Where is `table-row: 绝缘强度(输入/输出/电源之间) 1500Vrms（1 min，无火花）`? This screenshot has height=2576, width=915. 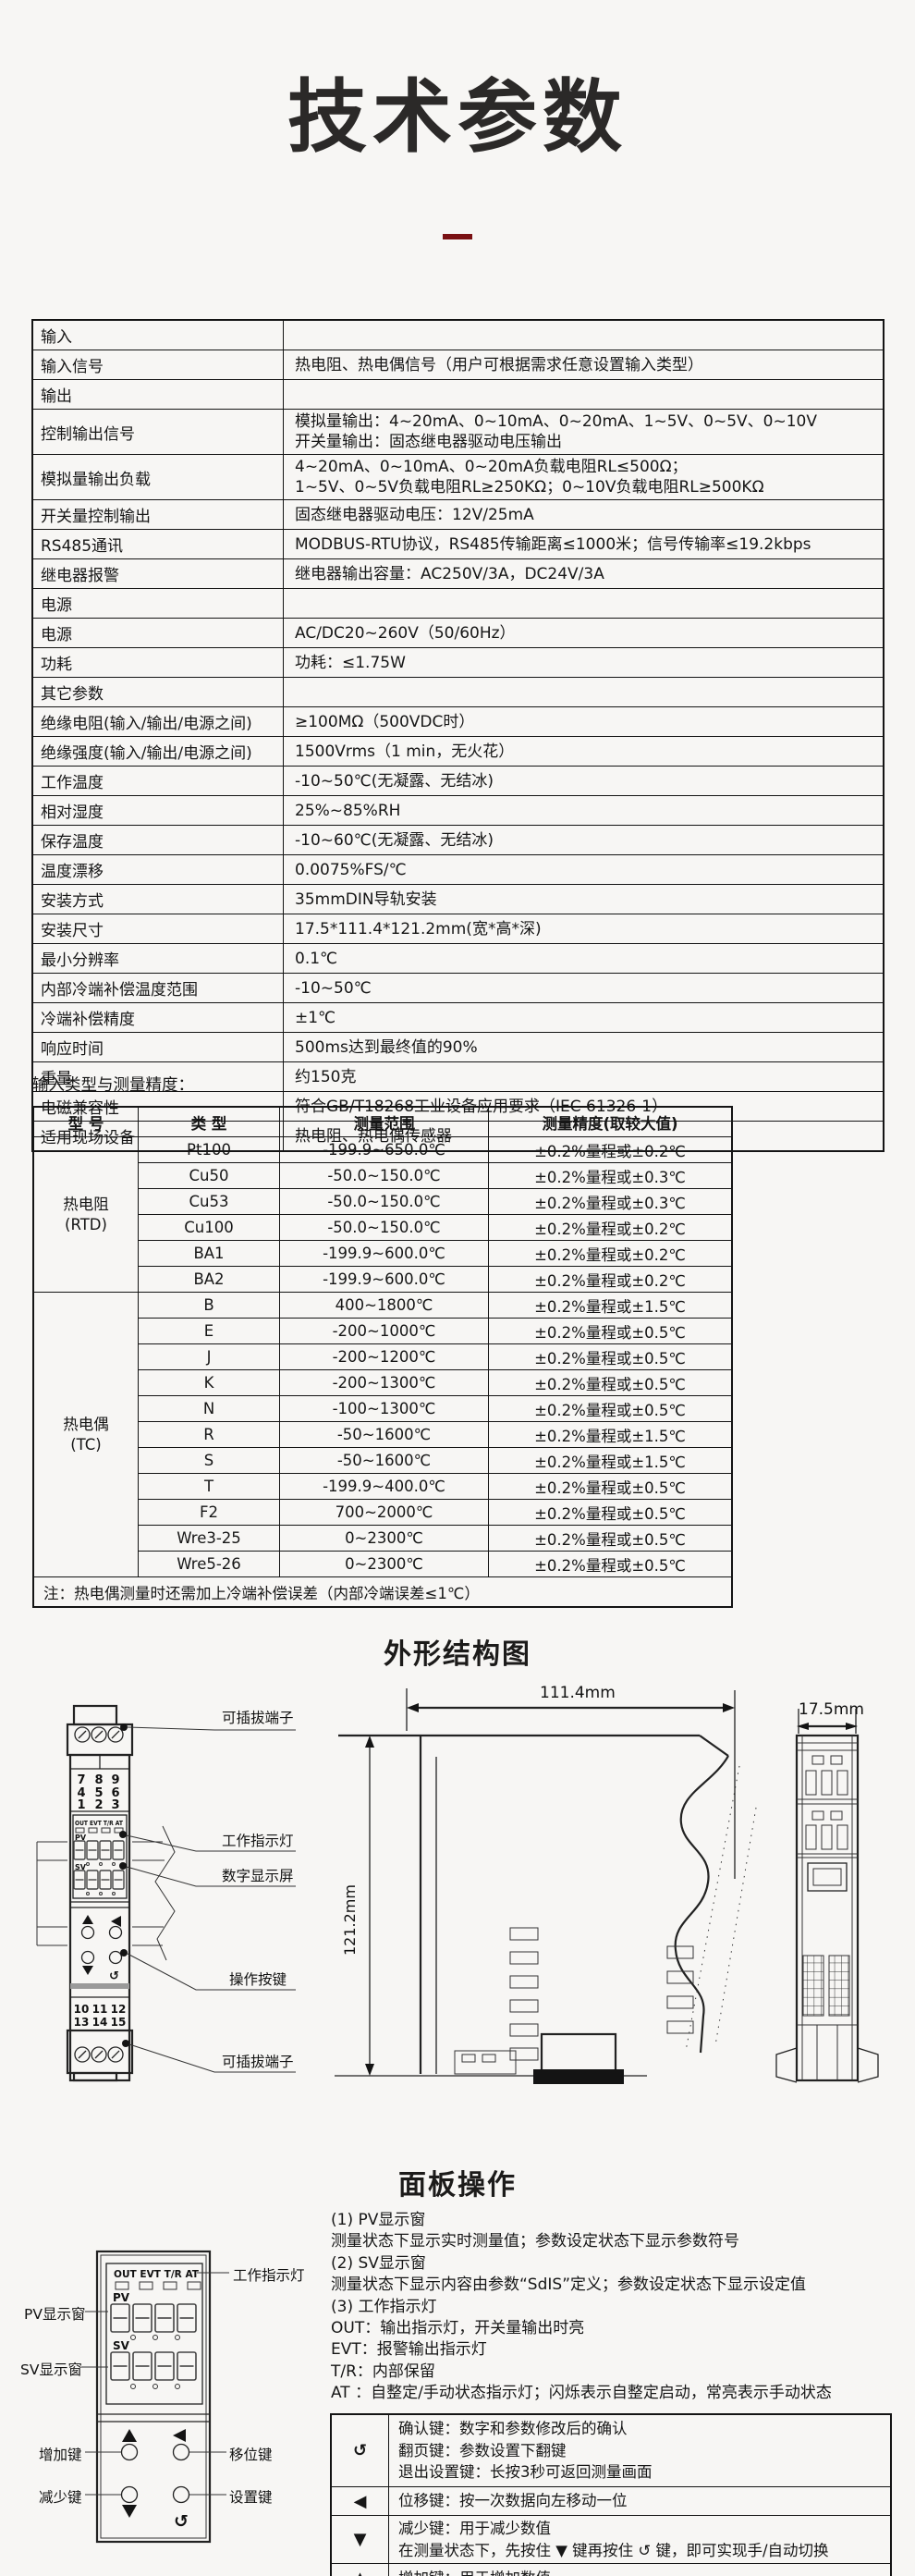
table-row: 绝缘强度(输入/输出/电源之间) 1500Vrms（1 min，无火花） is located at coordinates (458, 751).